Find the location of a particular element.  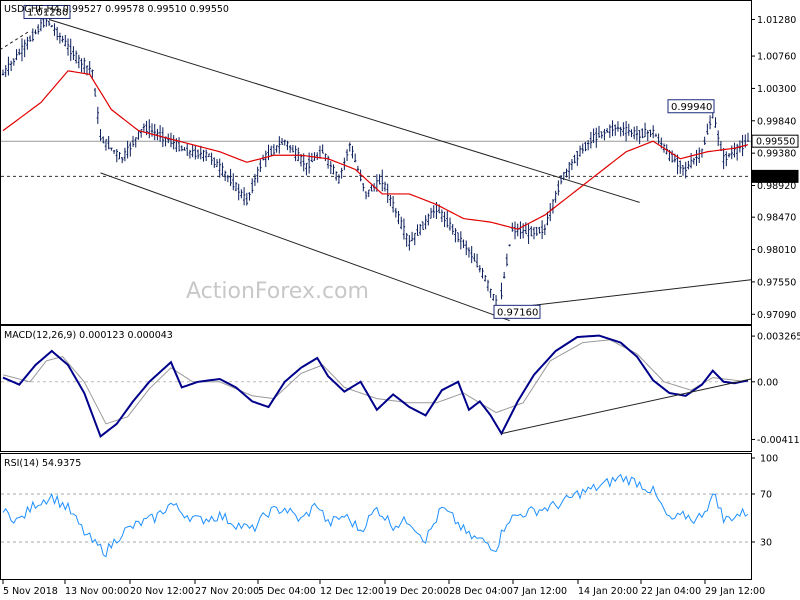

rsi-header: RSI(14) 54.9375 is located at coordinates (42, 463).